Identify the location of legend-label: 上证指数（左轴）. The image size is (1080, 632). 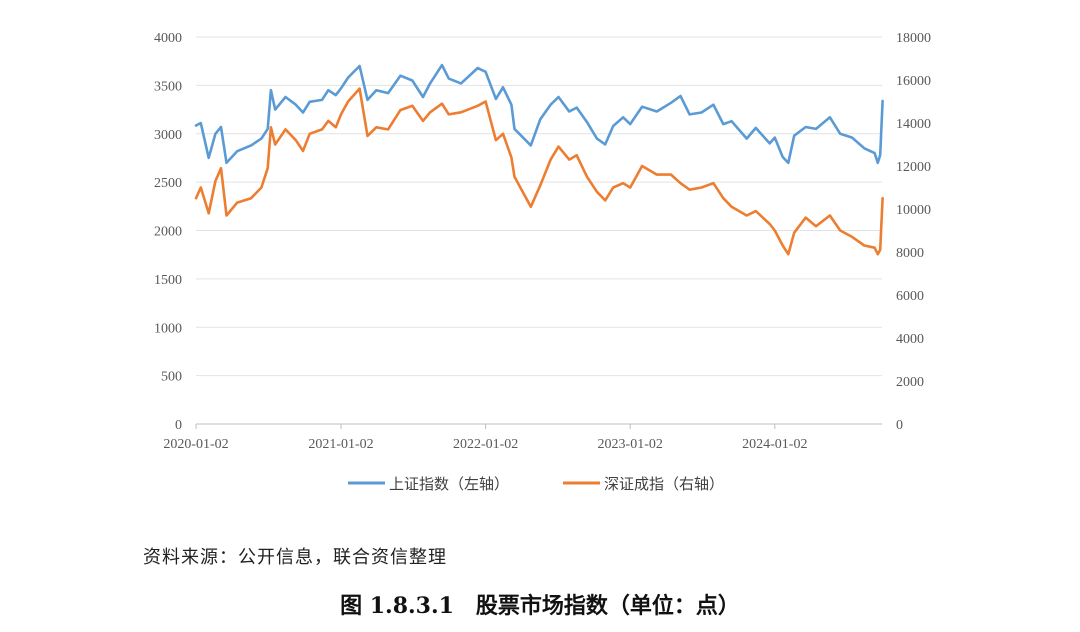
(449, 484).